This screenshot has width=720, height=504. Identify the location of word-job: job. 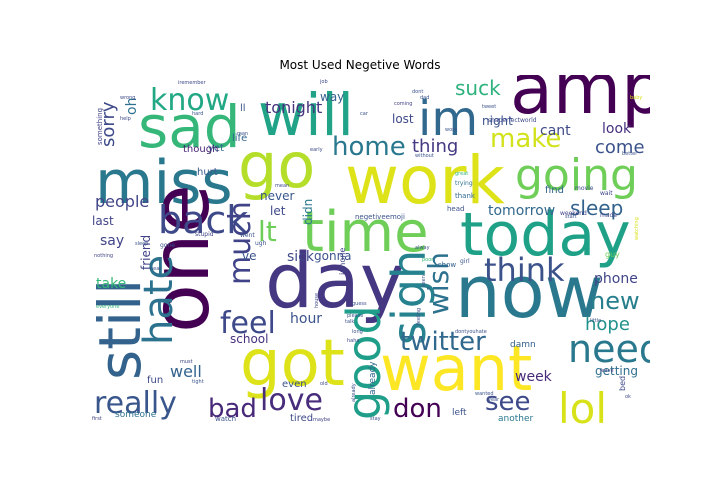
(323, 82).